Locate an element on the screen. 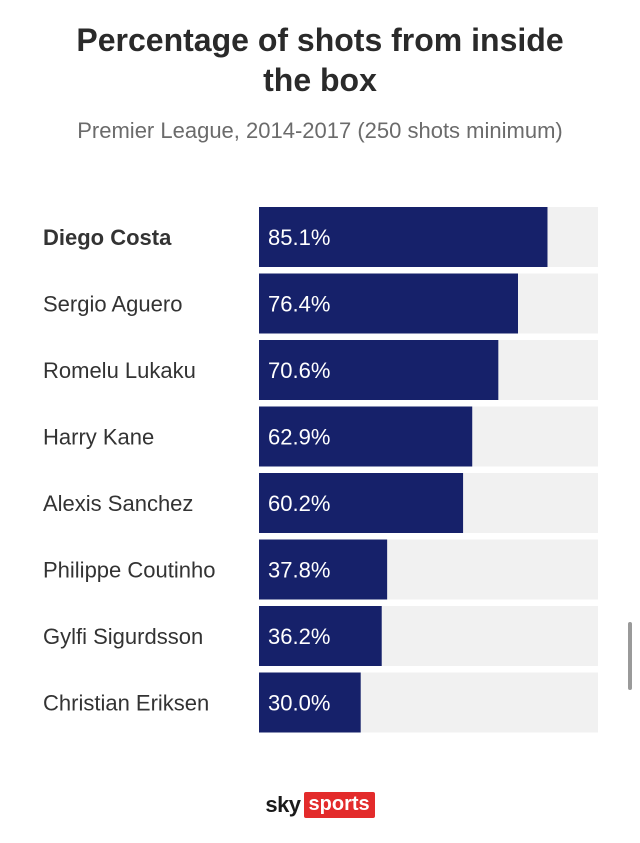 This screenshot has height=843, width=640. chart-title: Percentage of shots from inside the box is located at coordinates (320, 60).